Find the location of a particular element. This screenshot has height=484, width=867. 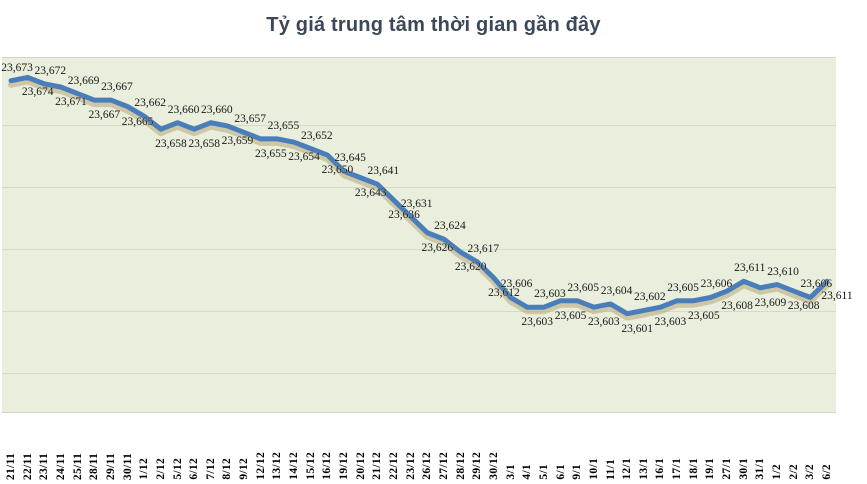

x-axis-tick: 16/1 is located at coordinates (660, 469).